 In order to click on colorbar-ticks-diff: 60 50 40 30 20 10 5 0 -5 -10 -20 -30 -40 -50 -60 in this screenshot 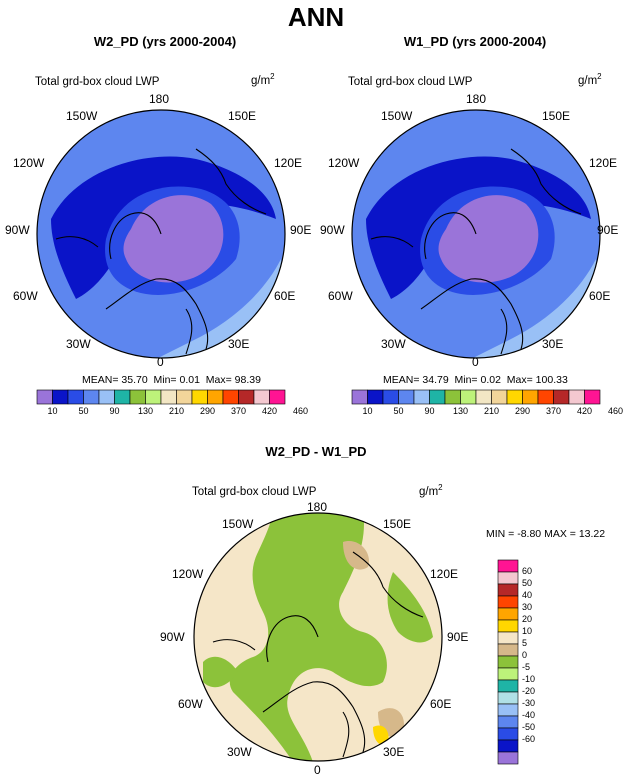, I will do `click(542, 662)`.